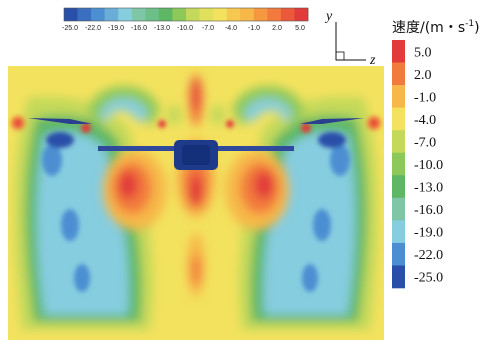  Describe the element at coordinates (231, 28) in the screenshot. I see `top-bar-label: -4.0` at that location.